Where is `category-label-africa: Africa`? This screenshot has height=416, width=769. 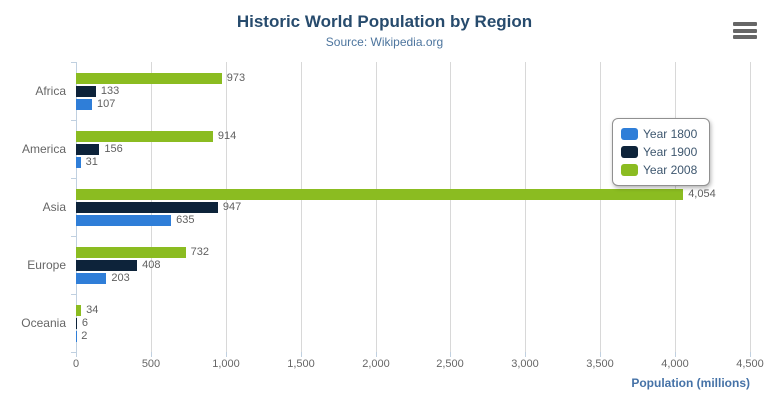
category-label-africa: Africa is located at coordinates (50, 91).